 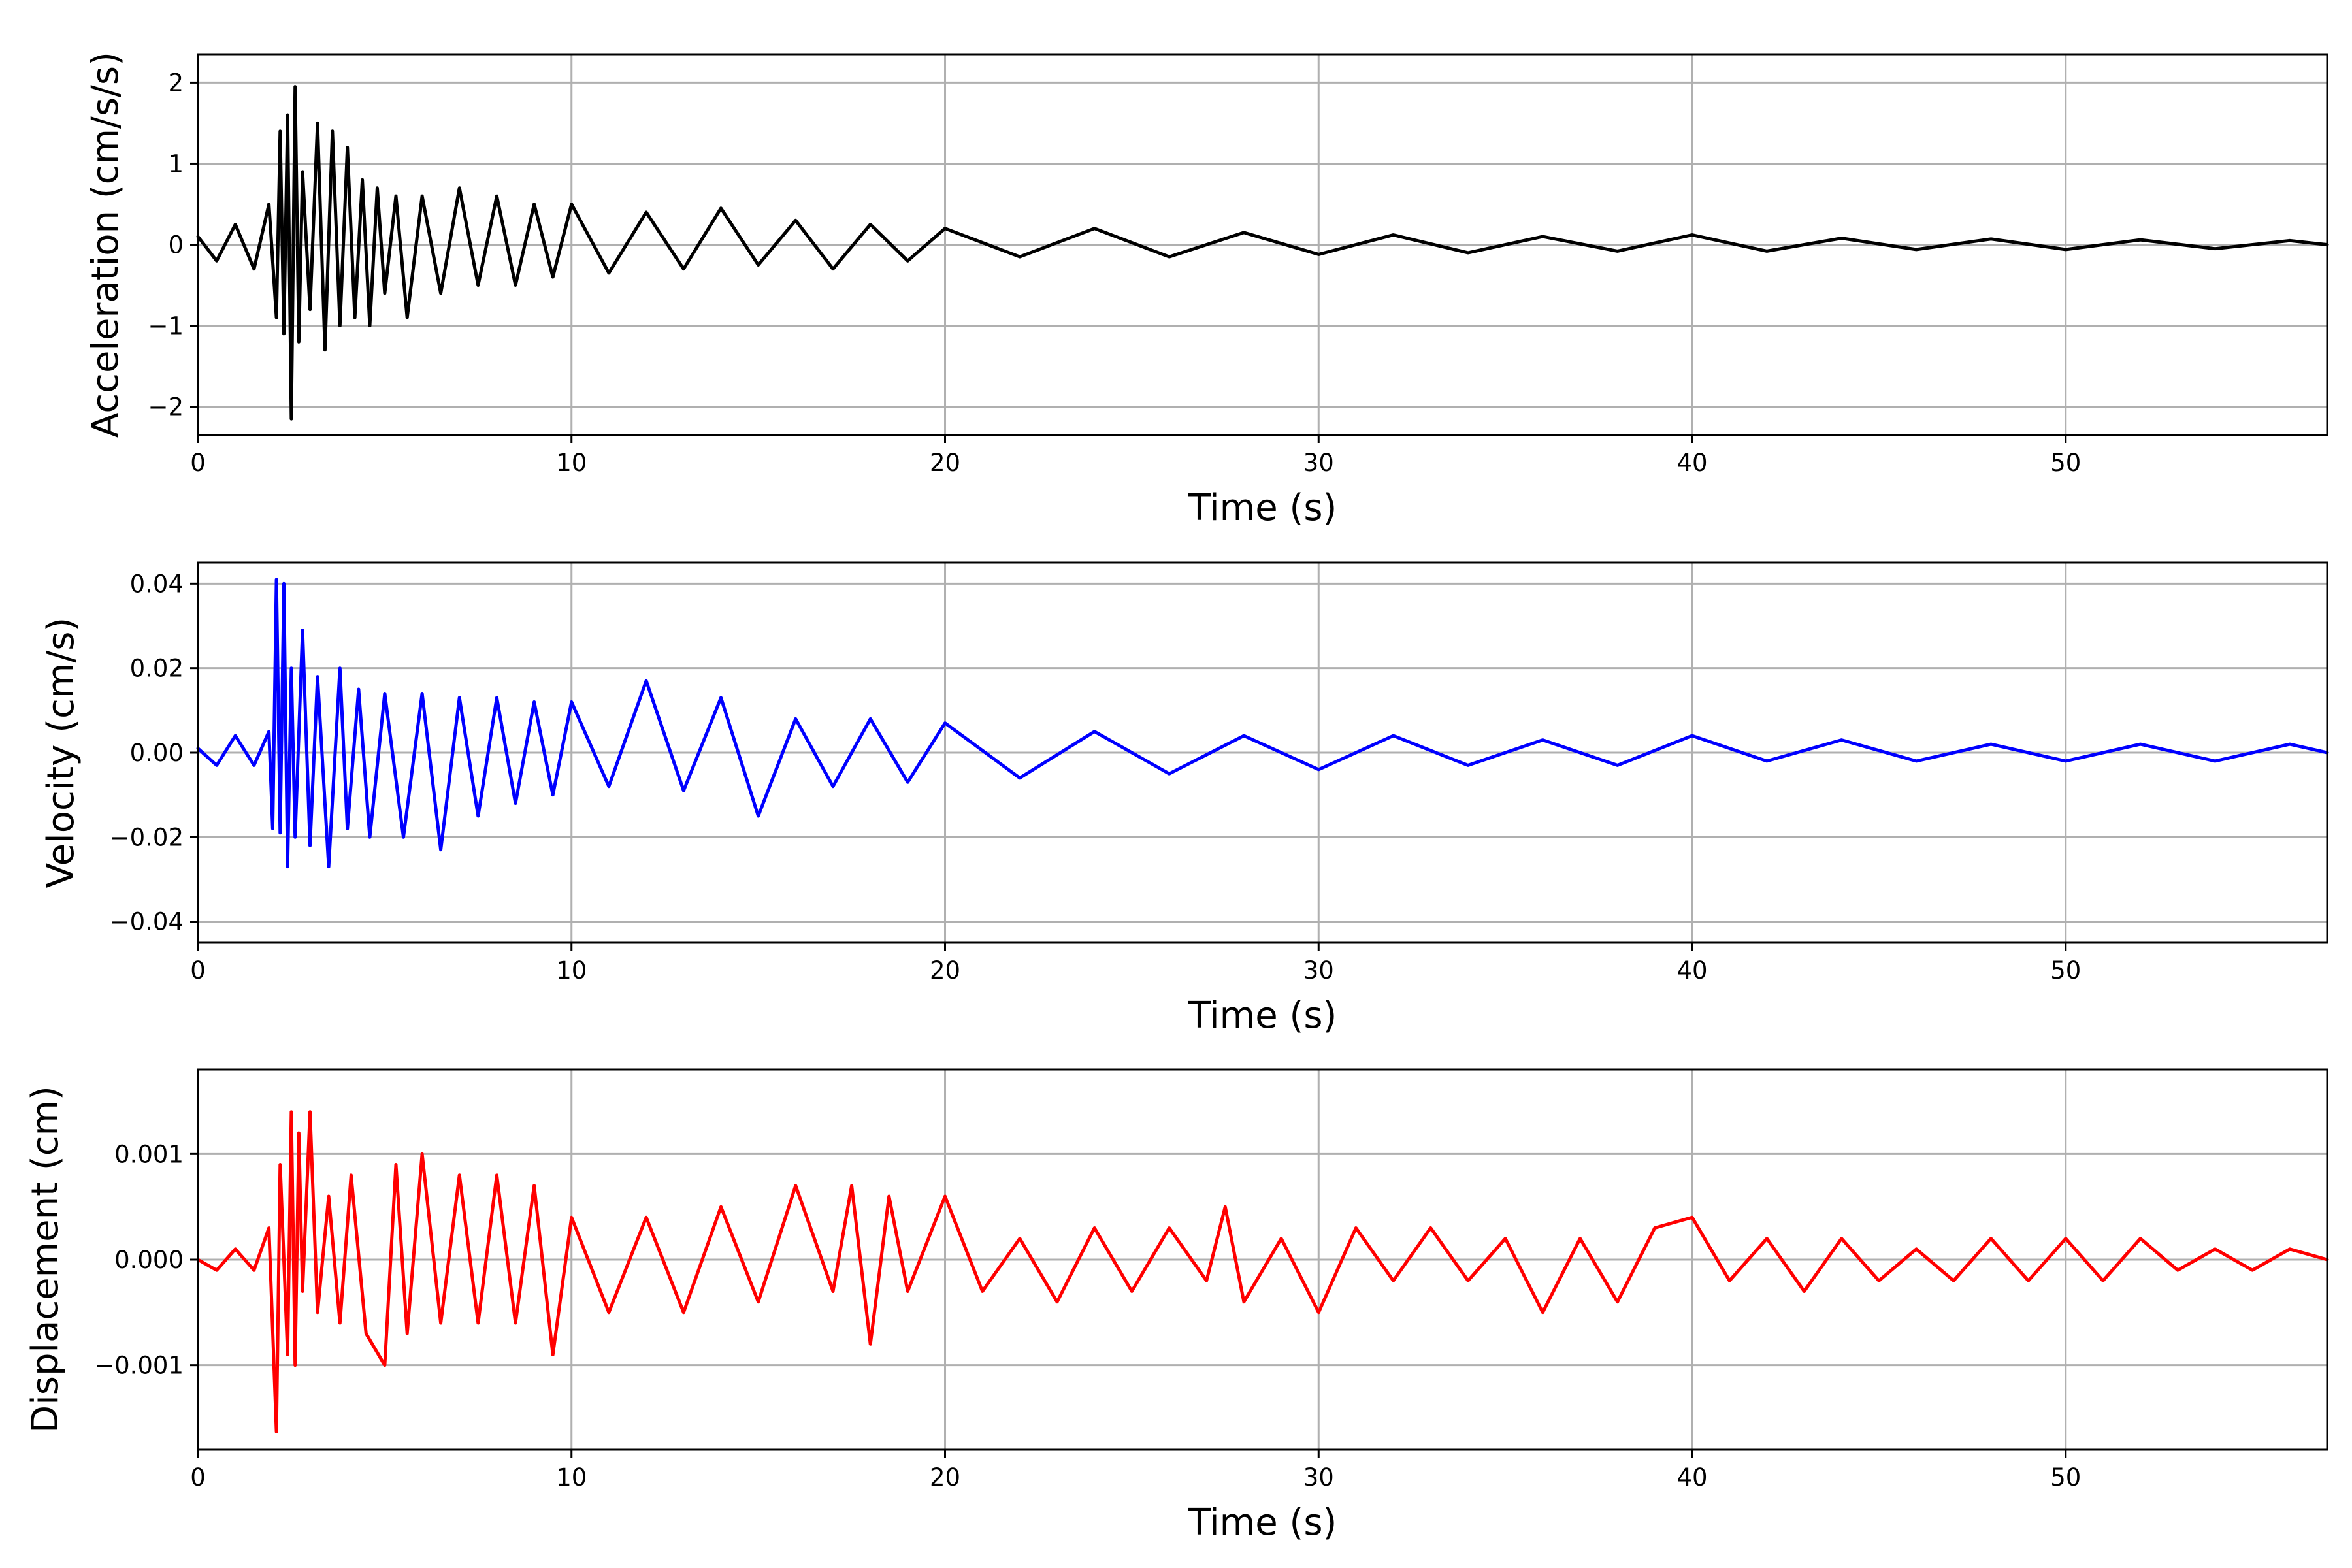 What do you see at coordinates (45, 1259) in the screenshot?
I see `y-axis-label: Displacement (cm)` at bounding box center [45, 1259].